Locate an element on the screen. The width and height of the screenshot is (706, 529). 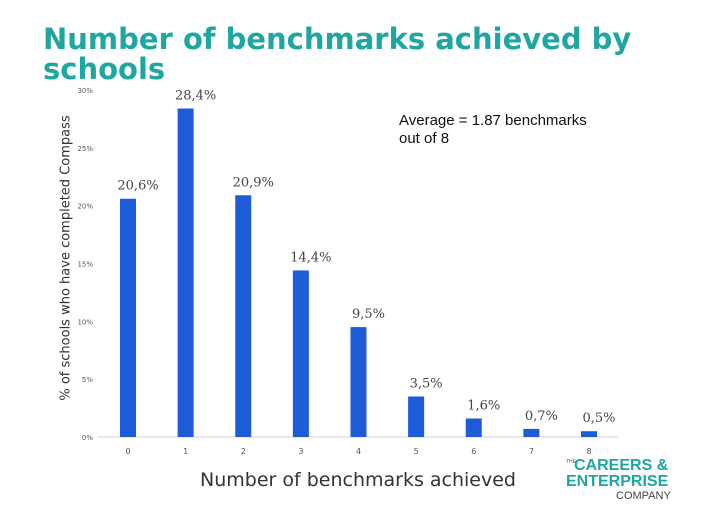
x-tick-label: 6 is located at coordinates (473, 451).